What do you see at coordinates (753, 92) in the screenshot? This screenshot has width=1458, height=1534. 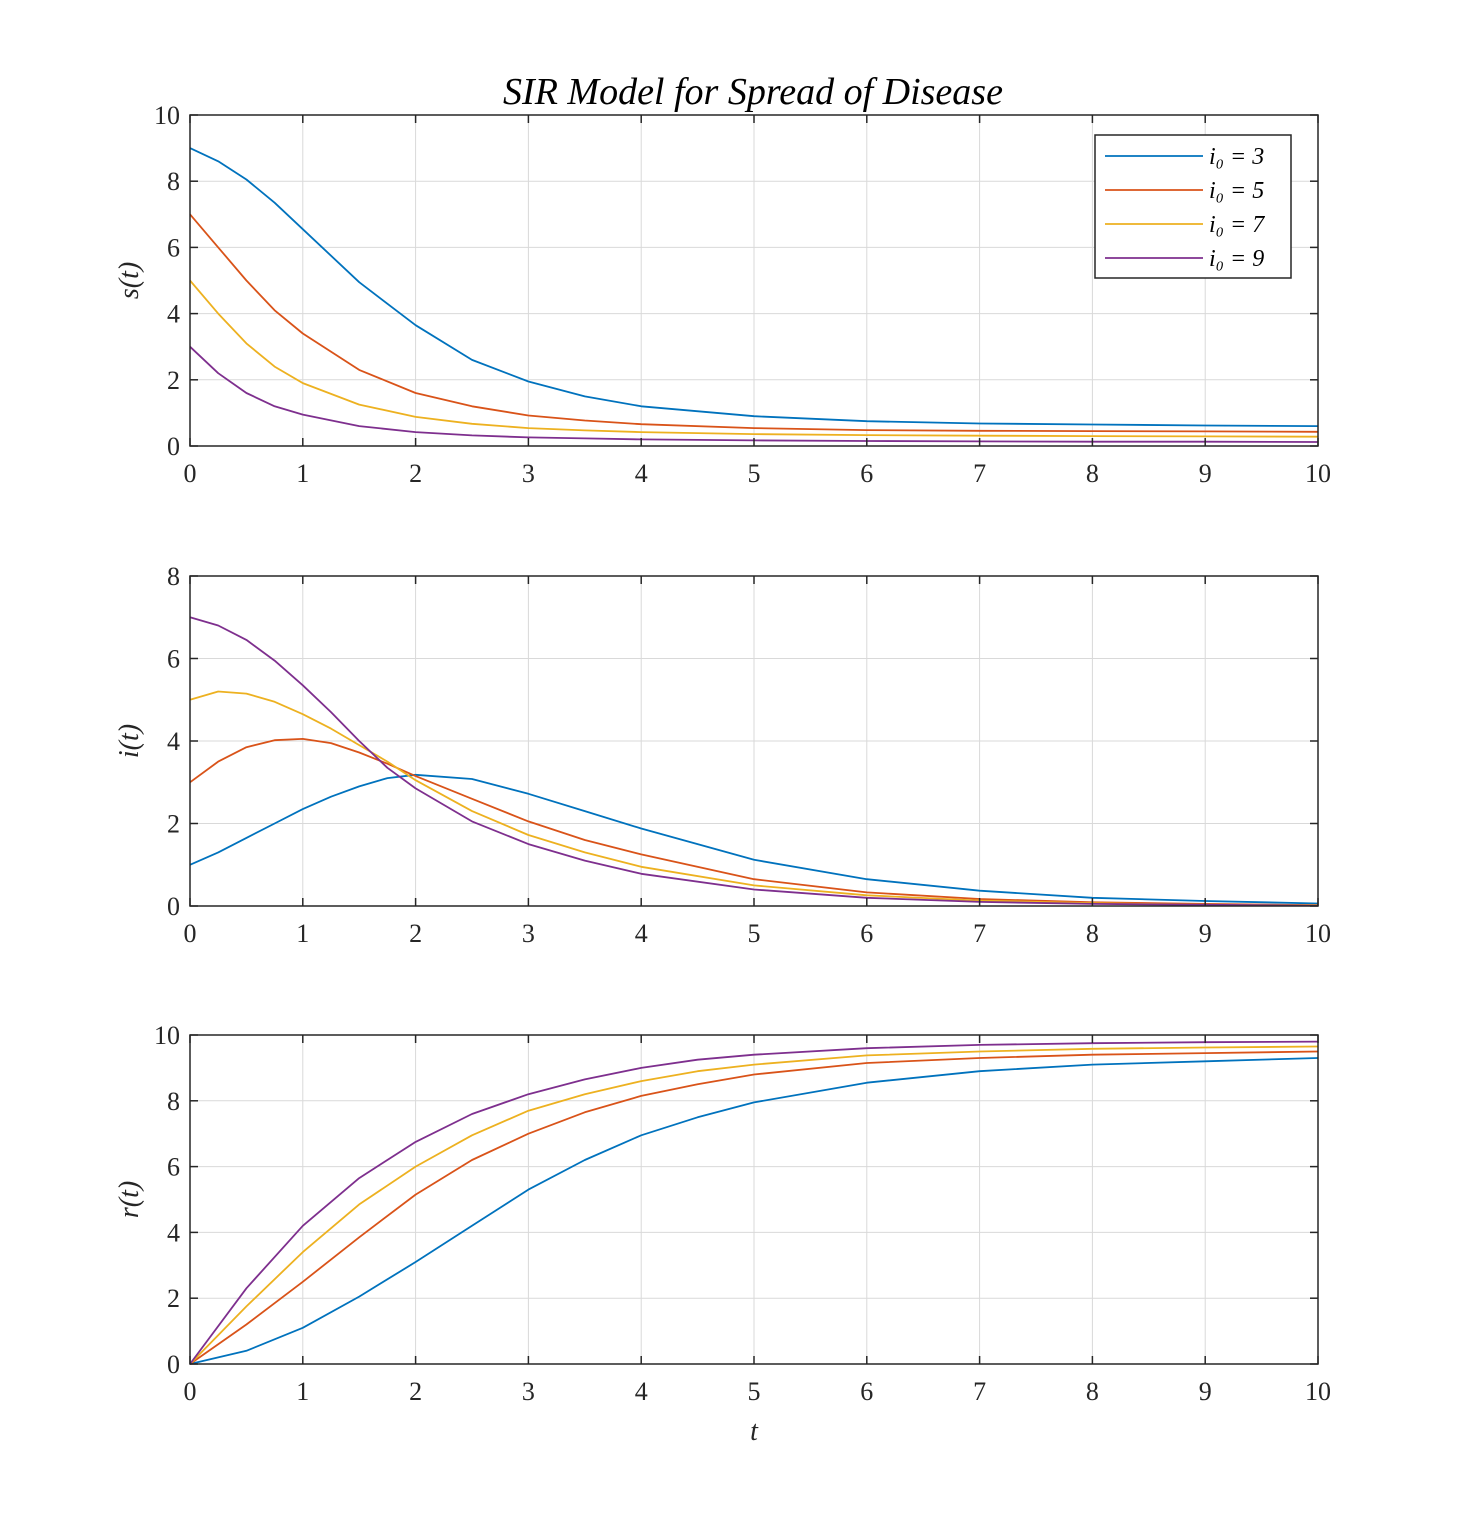 I see `figure-title: SIR Model for Spread of Disease` at bounding box center [753, 92].